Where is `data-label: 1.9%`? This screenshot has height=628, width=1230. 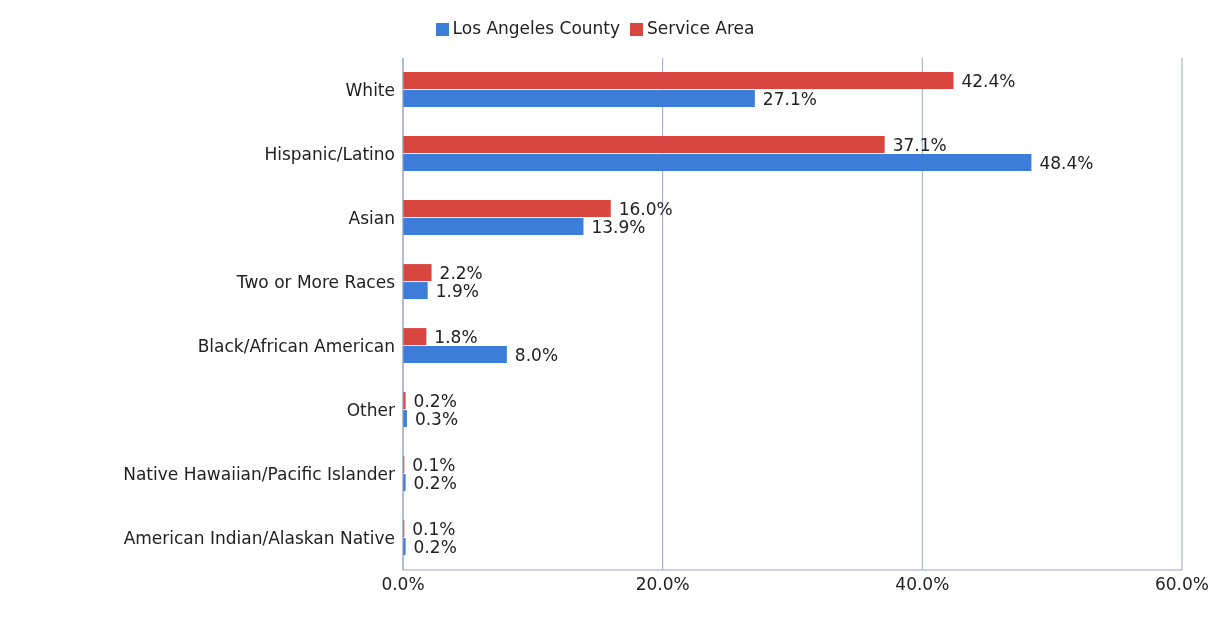 data-label: 1.9% is located at coordinates (457, 290).